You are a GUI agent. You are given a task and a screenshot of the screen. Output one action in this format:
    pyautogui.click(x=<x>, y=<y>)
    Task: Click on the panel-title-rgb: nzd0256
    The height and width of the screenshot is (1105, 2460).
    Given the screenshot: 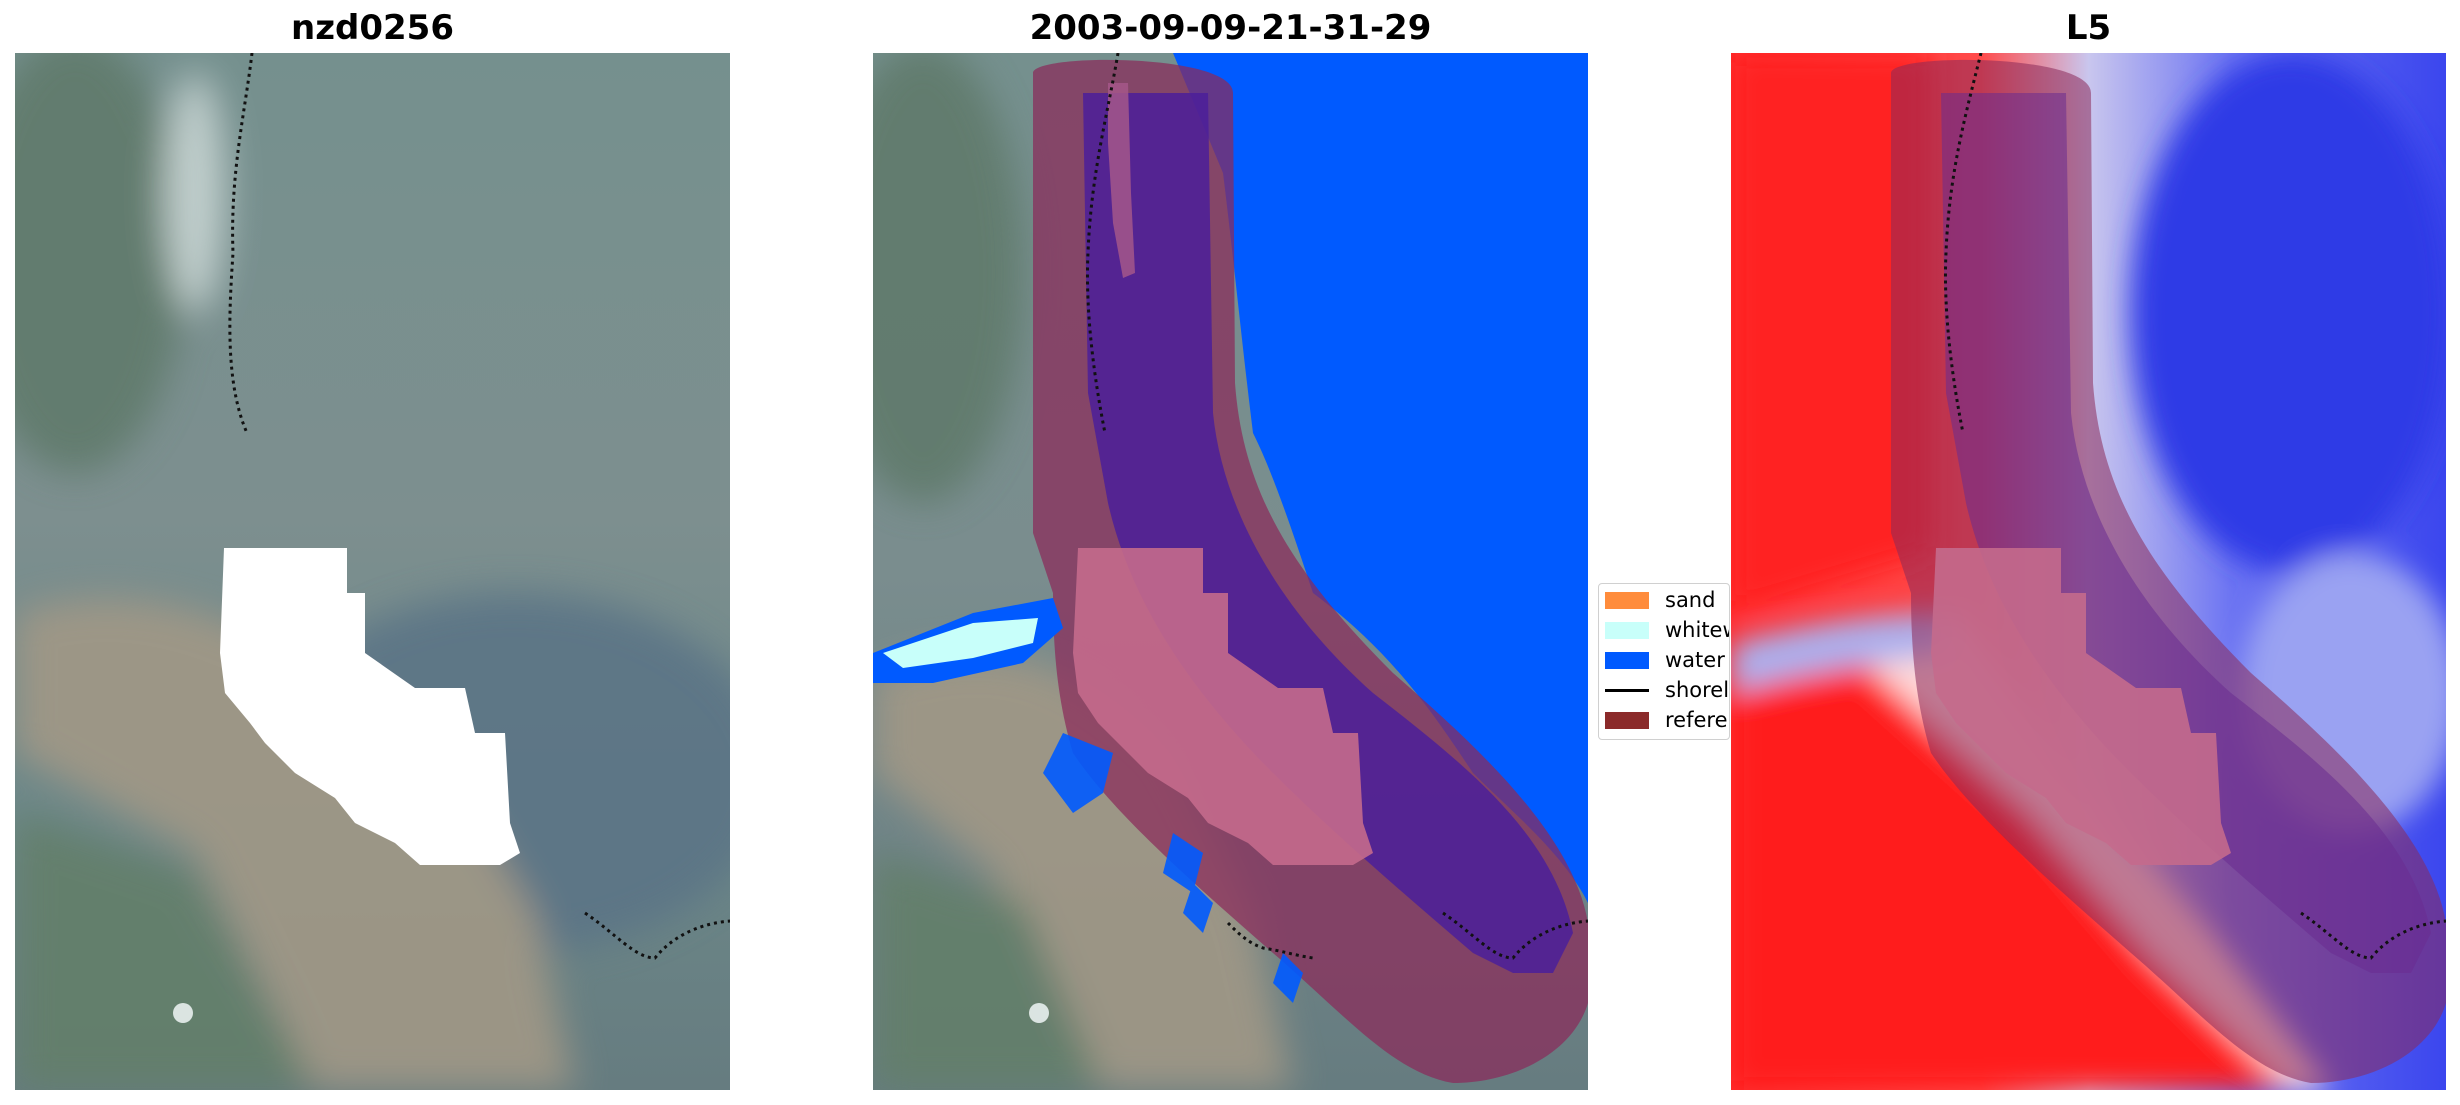 What is the action you would take?
    pyautogui.click(x=372, y=28)
    